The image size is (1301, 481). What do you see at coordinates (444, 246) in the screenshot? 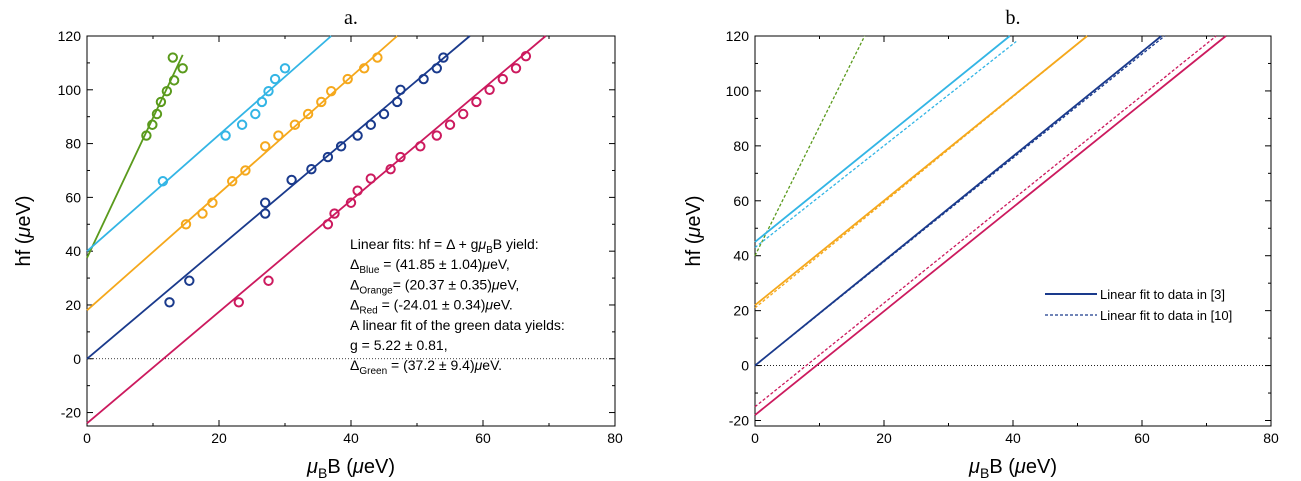
I see `annotation-line: Linear fits: hf = Δ + gμBB yield:` at bounding box center [444, 246].